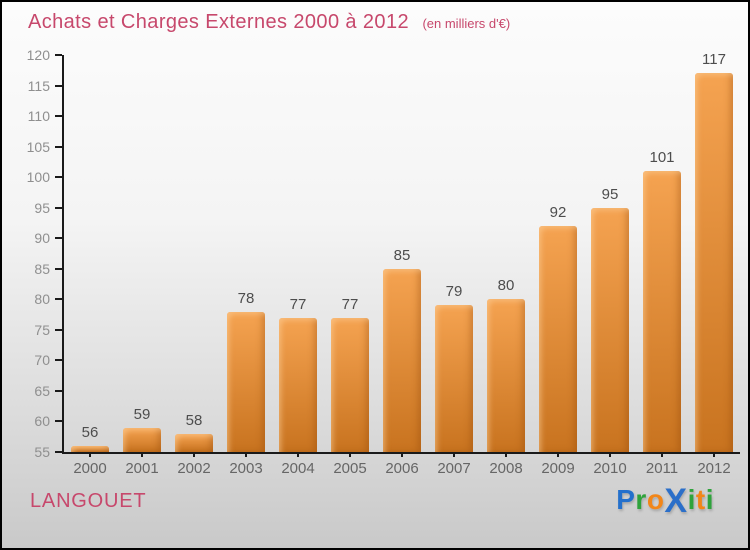 The image size is (750, 550). Describe the element at coordinates (700, 499) in the screenshot. I see `logo-letter-t: t` at that location.